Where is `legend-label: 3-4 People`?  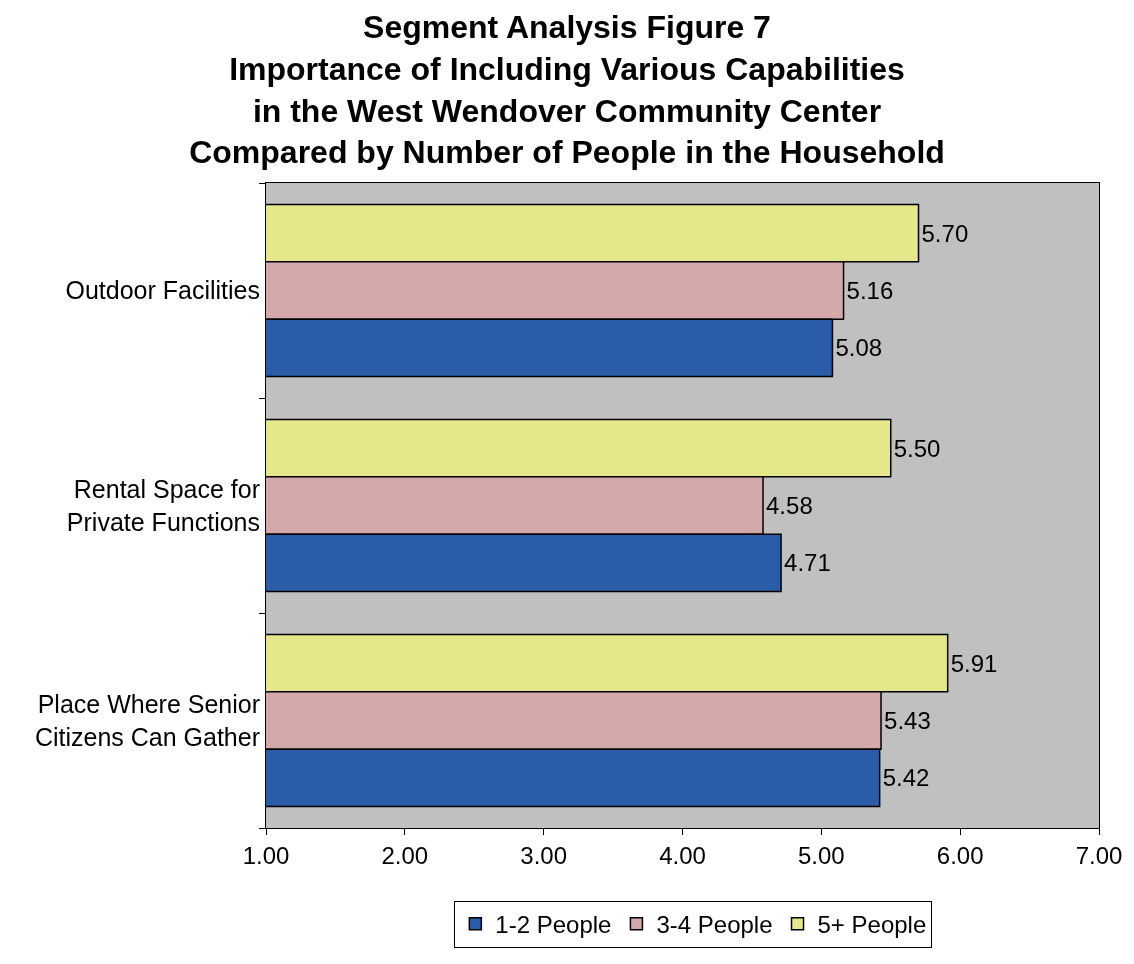
legend-label: 3-4 People is located at coordinates (714, 925).